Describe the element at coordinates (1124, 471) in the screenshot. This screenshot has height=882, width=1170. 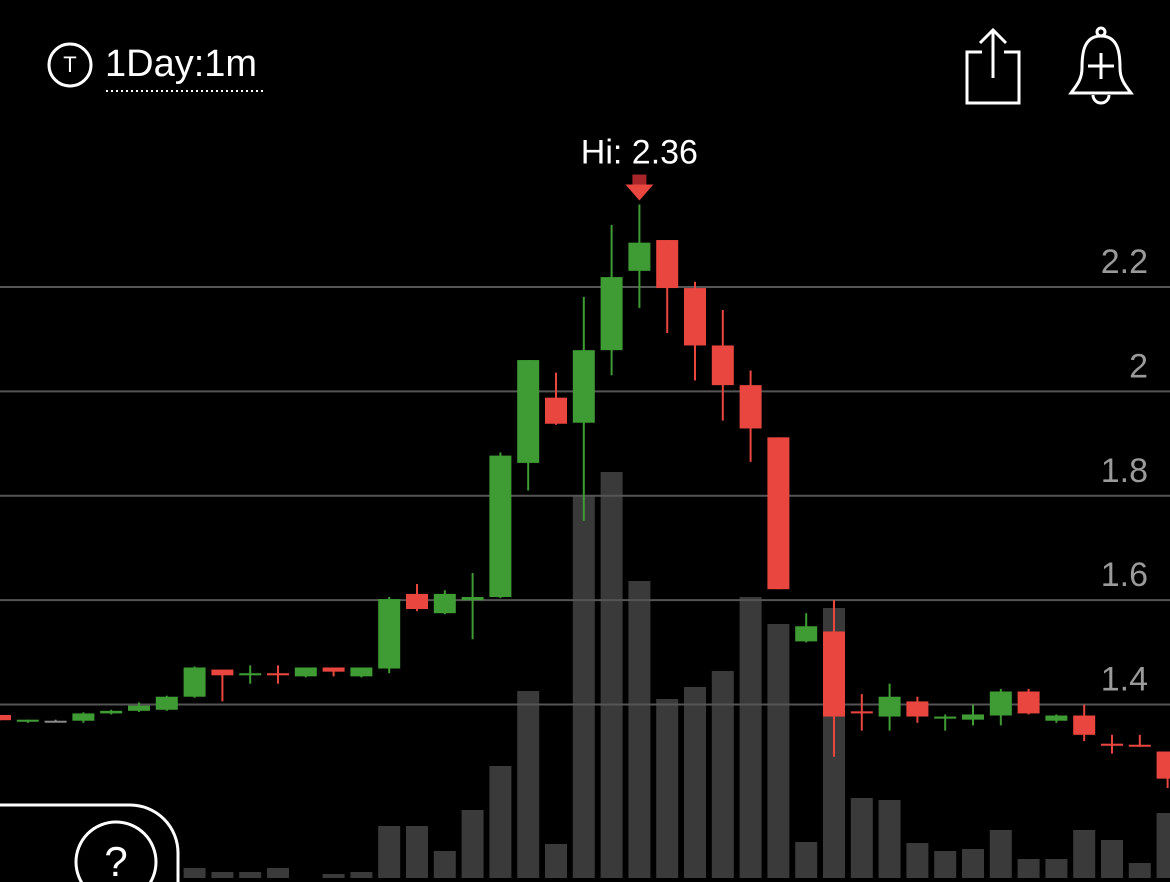
I see `y-tick-label: 1.8` at that location.